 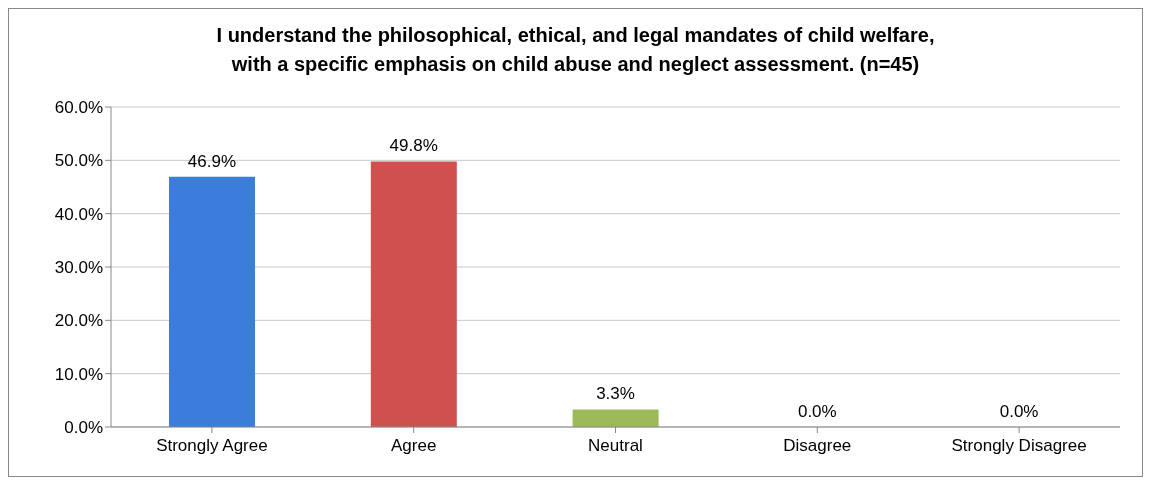 What do you see at coordinates (78, 214) in the screenshot?
I see `y-tick-label: 40.0%` at bounding box center [78, 214].